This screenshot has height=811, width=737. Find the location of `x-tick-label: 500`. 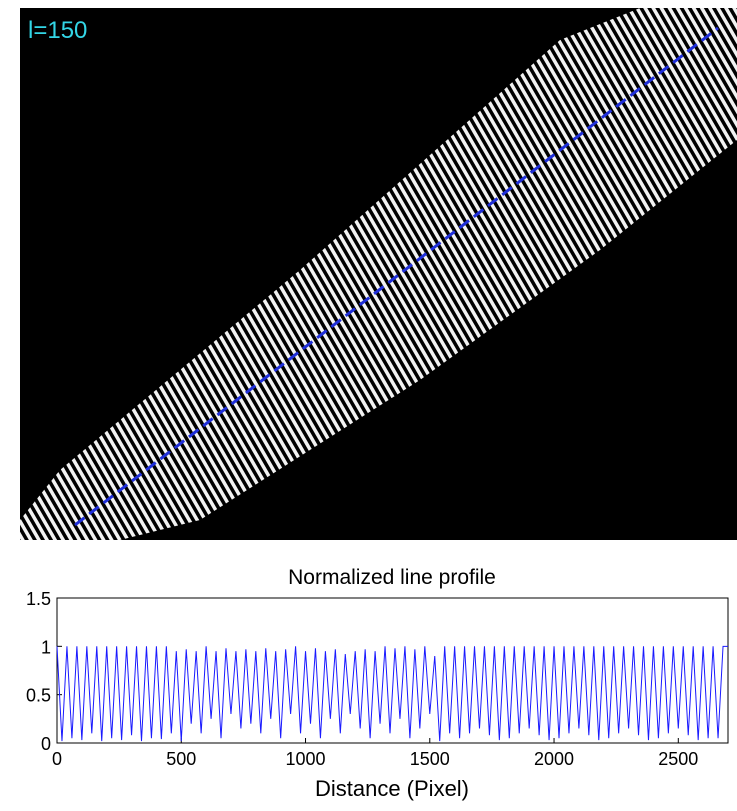

x-tick-label: 500 is located at coordinates (181, 759).